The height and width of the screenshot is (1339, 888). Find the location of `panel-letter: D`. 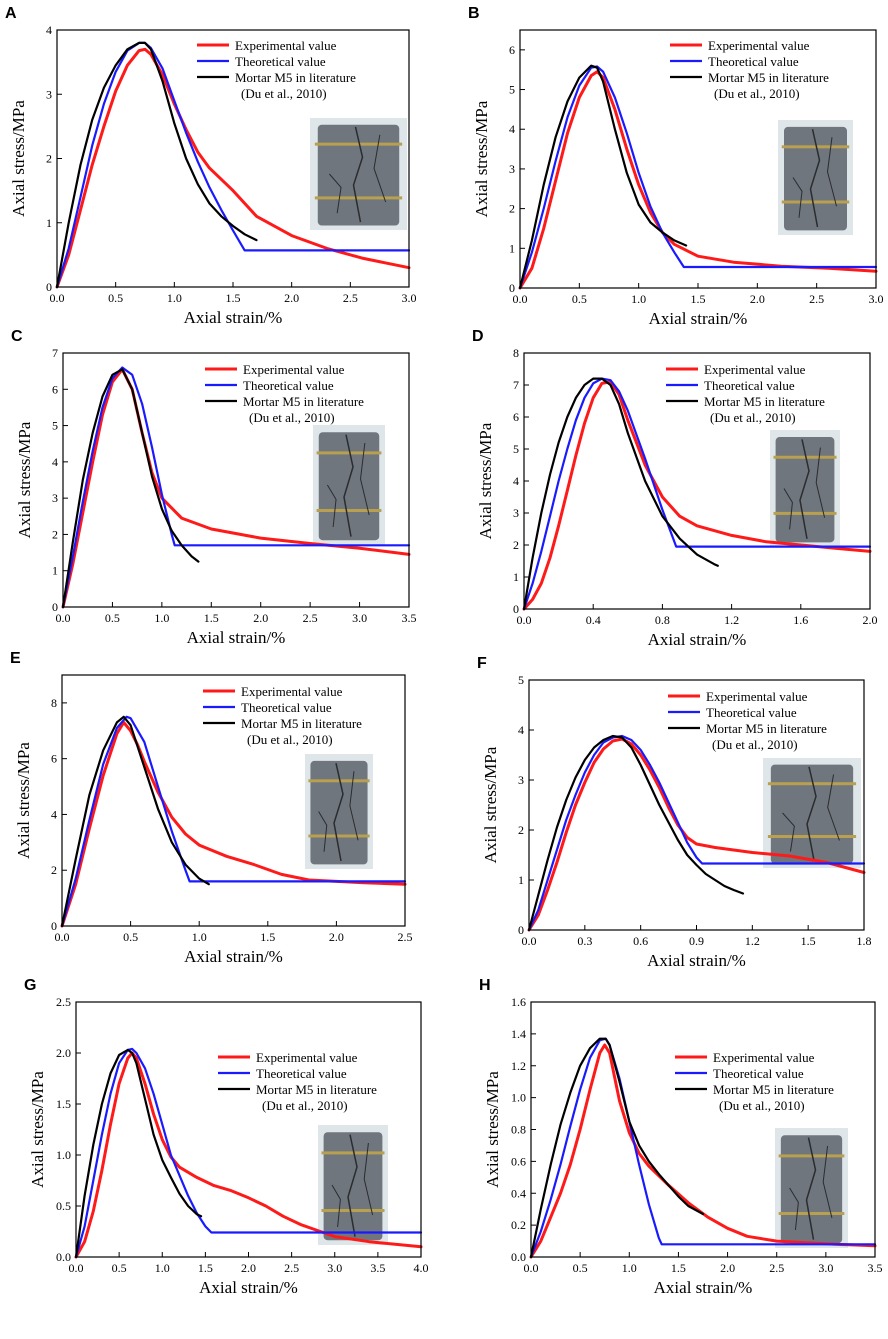

panel-letter: D is located at coordinates (478, 336).